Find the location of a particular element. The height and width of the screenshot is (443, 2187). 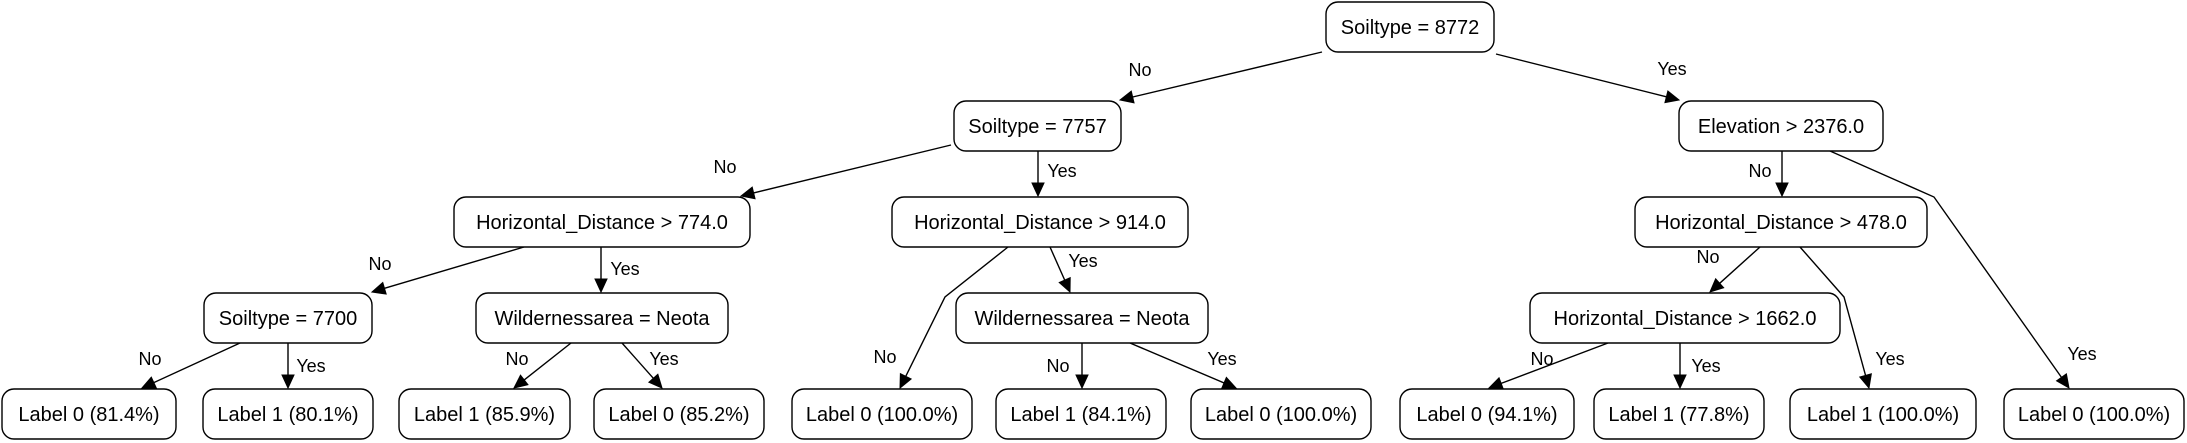

decision-node-n1: Soiltype = 8772 is located at coordinates (1410, 27).